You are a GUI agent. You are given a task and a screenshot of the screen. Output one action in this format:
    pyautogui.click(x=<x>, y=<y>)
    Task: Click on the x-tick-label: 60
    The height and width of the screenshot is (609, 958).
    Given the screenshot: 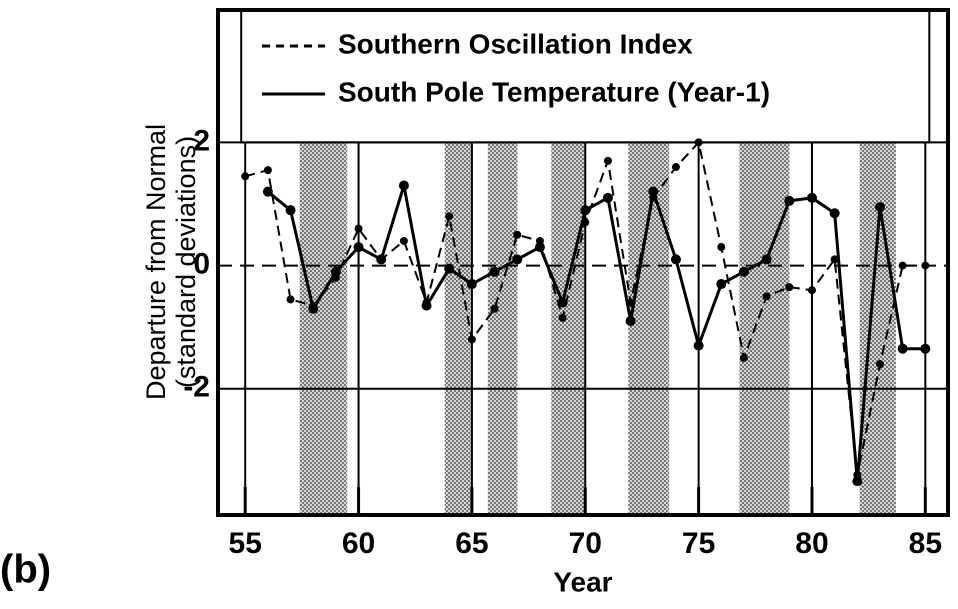 What is the action you would take?
    pyautogui.click(x=358, y=543)
    